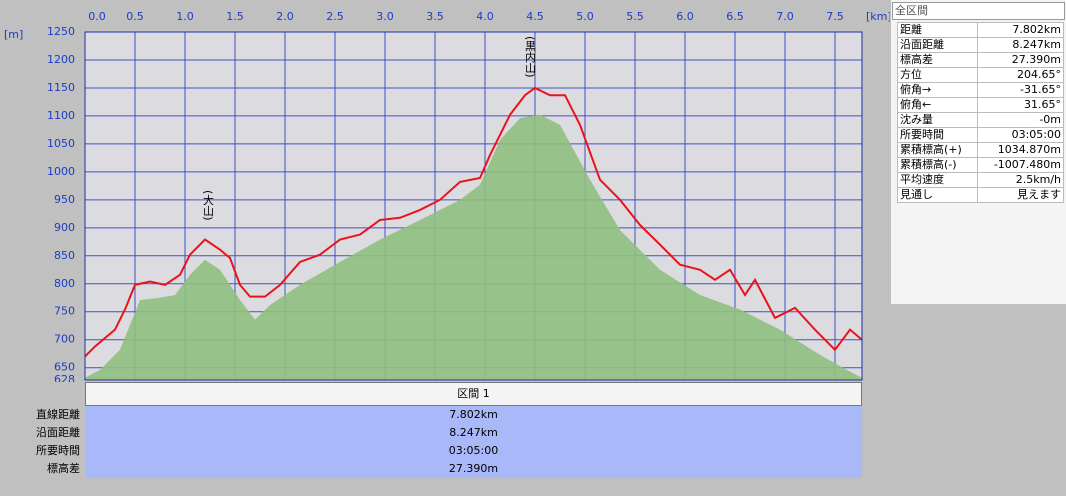 The image size is (1066, 496). I want to click on side-row: 沿面距離 8.247km, so click(981, 45).